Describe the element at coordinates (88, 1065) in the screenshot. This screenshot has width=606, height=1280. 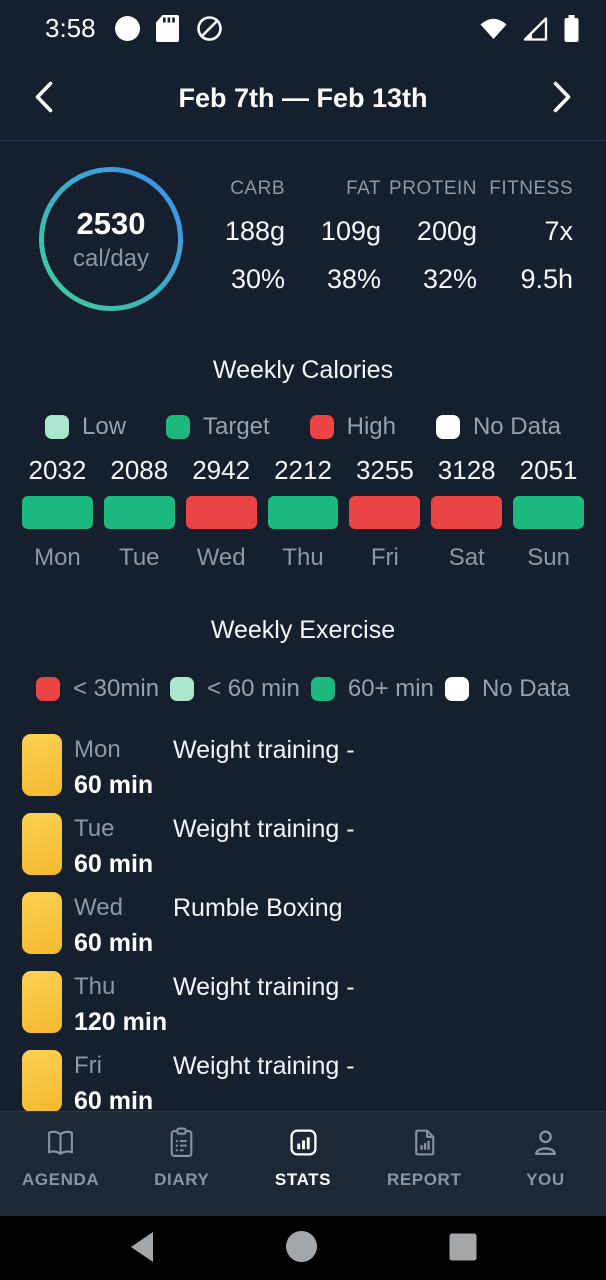
I see `exercise-day: Fri` at that location.